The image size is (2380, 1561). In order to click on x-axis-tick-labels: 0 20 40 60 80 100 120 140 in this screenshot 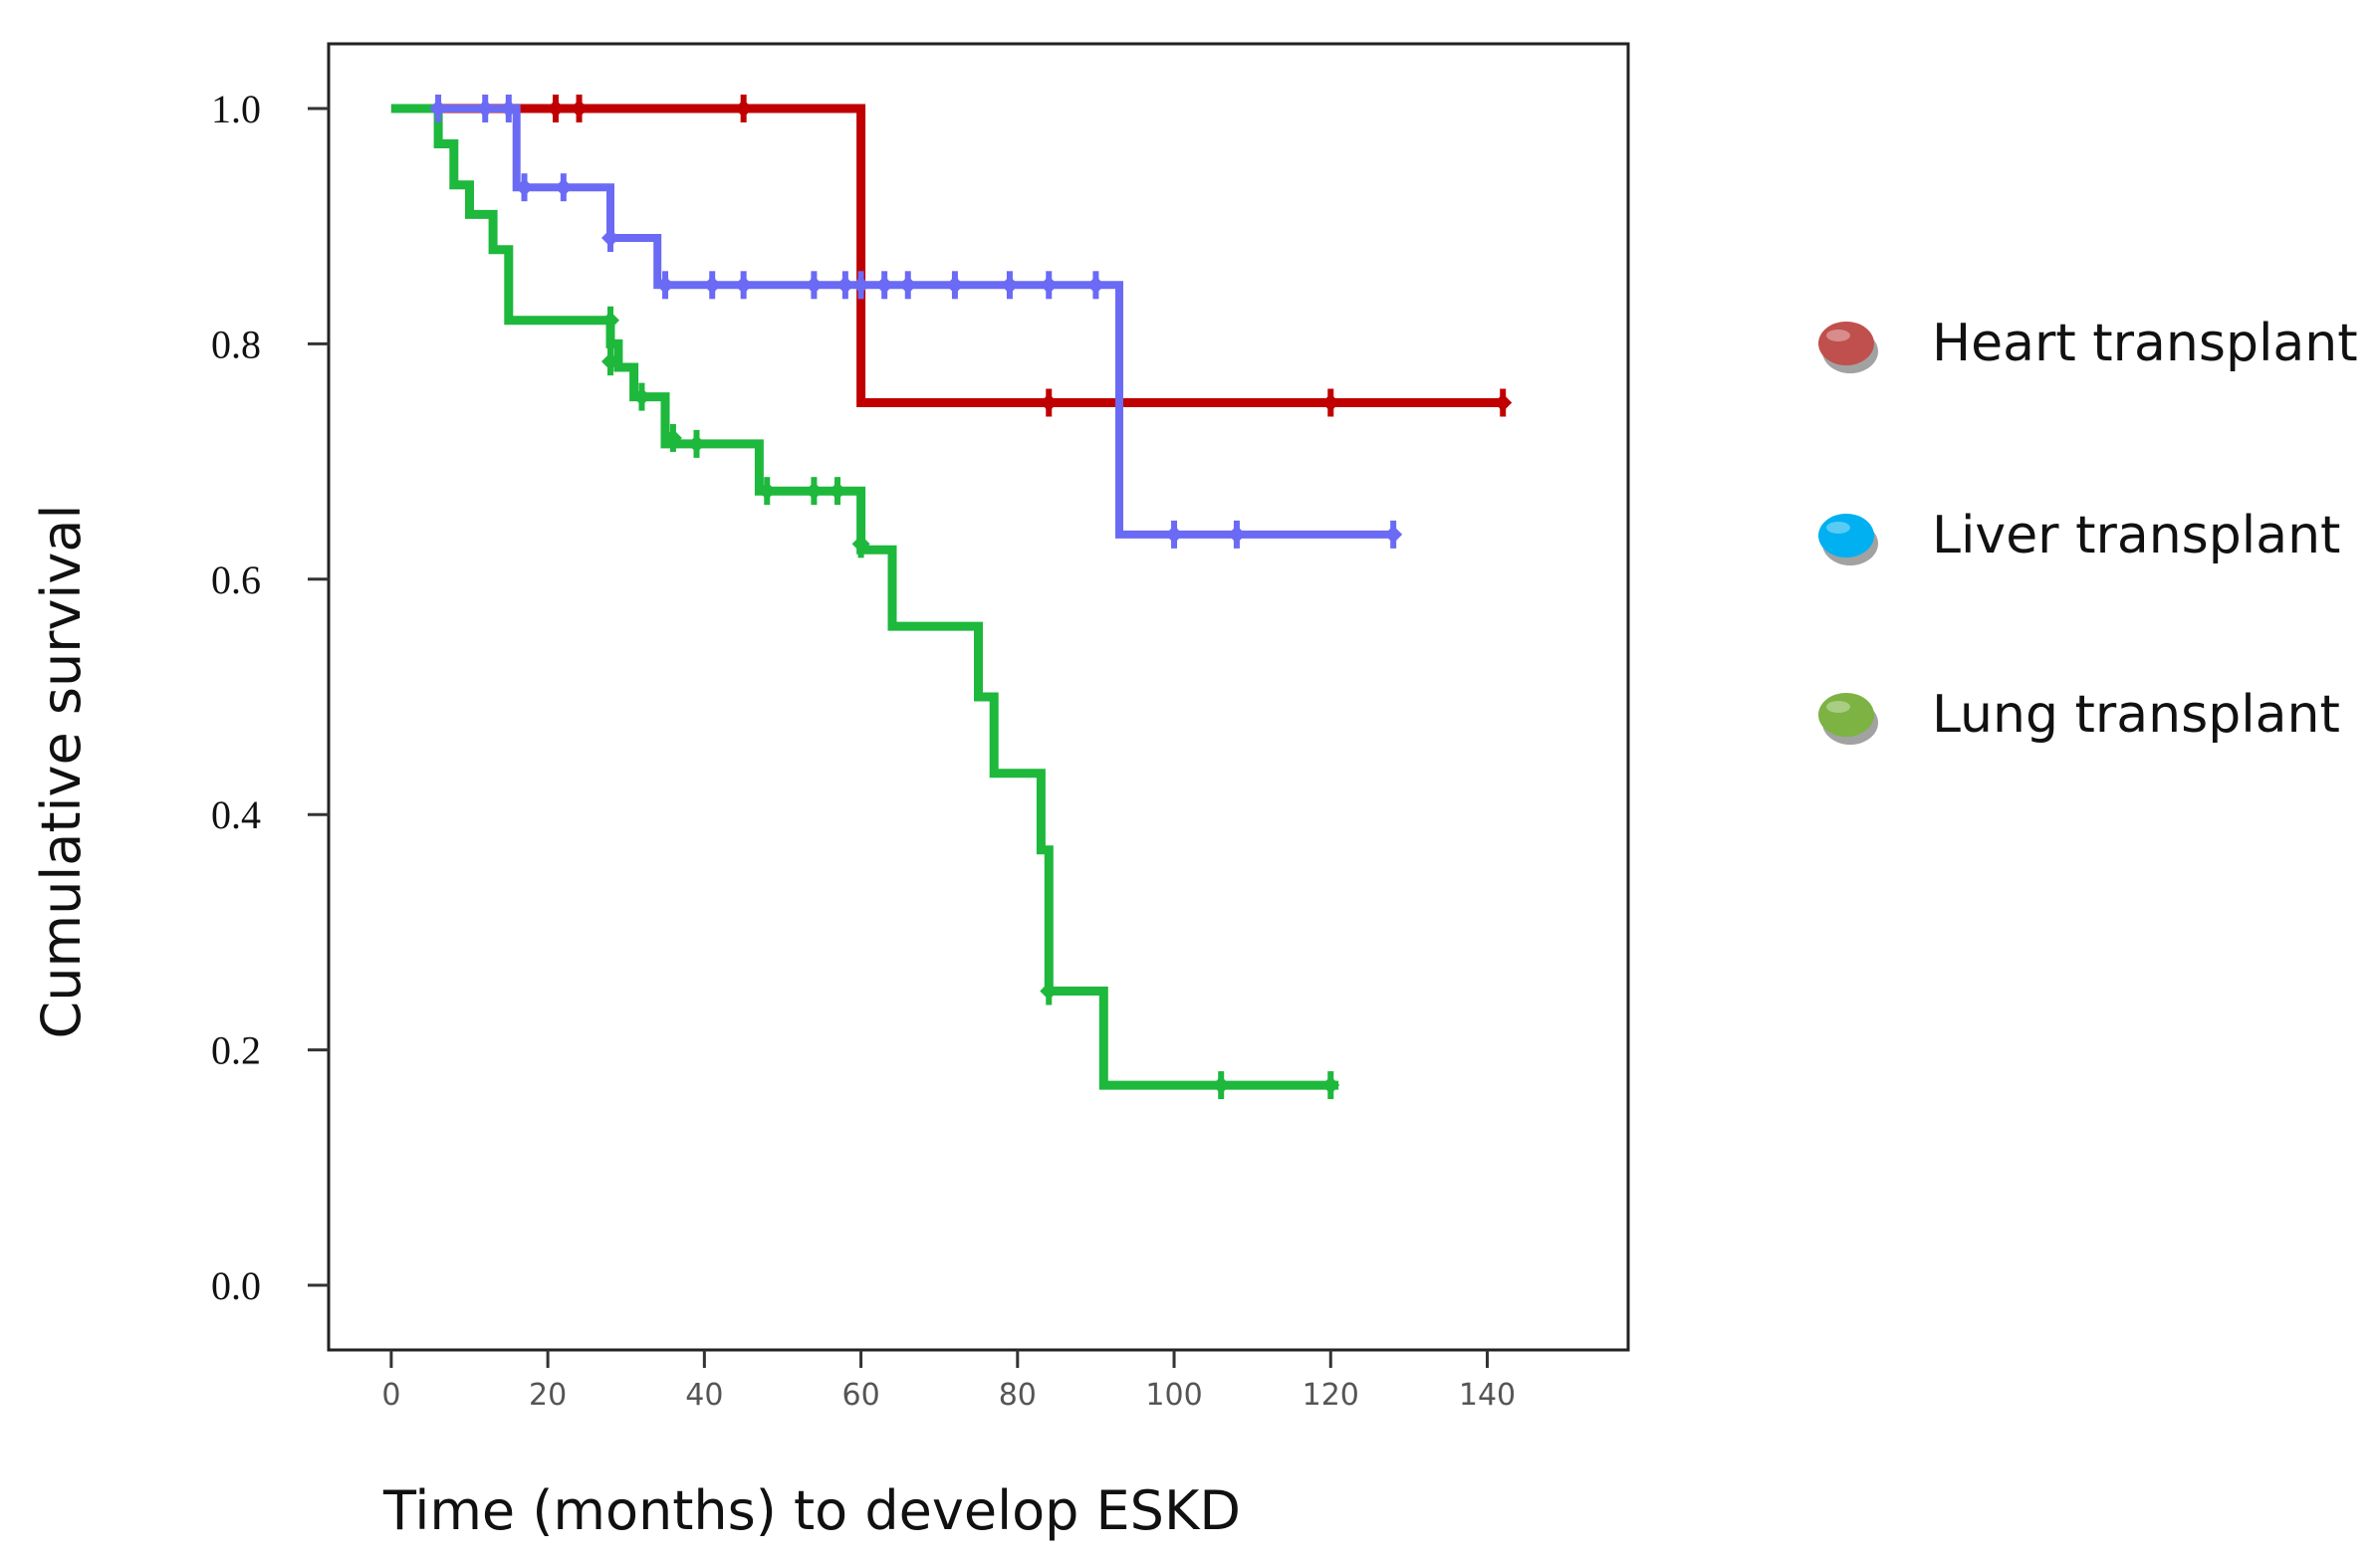, I will do `click(948, 1395)`.